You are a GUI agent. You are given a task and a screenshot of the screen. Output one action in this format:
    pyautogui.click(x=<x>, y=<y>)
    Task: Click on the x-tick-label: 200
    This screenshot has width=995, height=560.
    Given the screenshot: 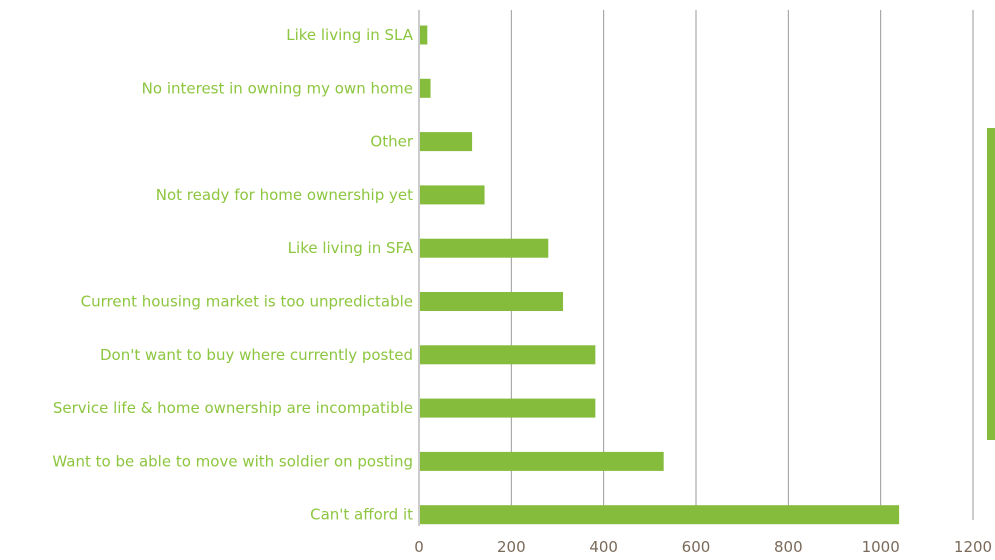 What is the action you would take?
    pyautogui.click(x=511, y=547)
    